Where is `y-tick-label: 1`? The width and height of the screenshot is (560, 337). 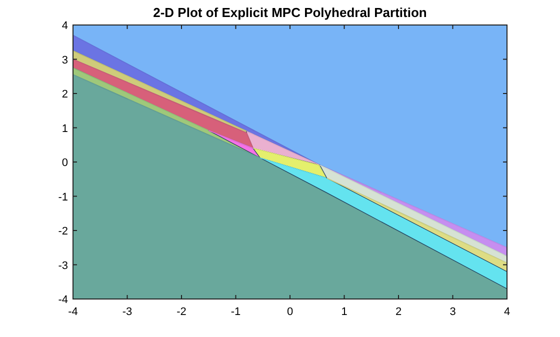
y-tick-label: 1 is located at coordinates (65, 128).